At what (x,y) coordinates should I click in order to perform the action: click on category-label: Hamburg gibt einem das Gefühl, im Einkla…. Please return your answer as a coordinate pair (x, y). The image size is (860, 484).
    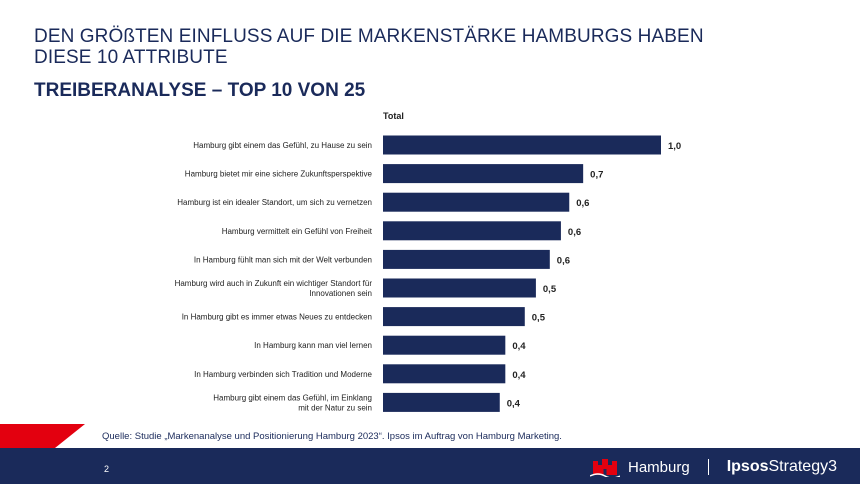
    Looking at the image, I should click on (292, 402).